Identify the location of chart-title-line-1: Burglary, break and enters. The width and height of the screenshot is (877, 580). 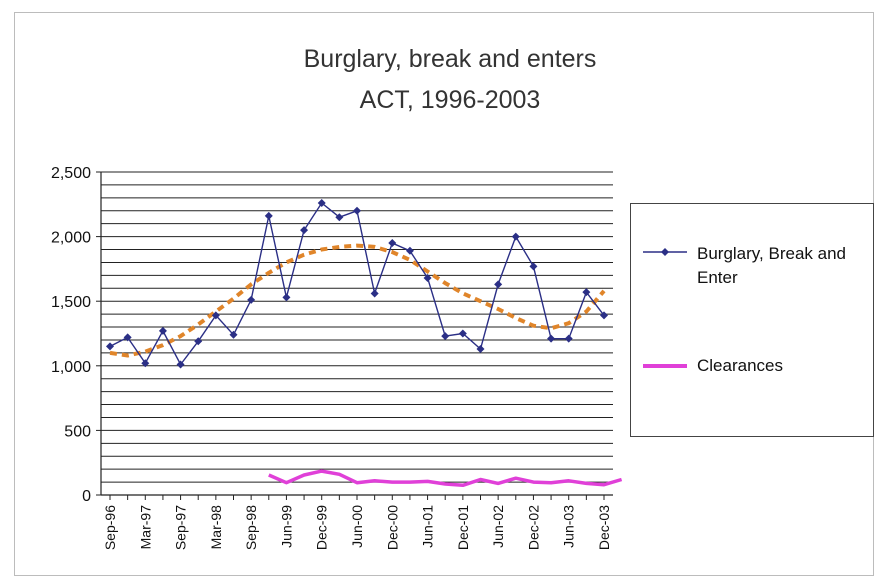
(450, 59).